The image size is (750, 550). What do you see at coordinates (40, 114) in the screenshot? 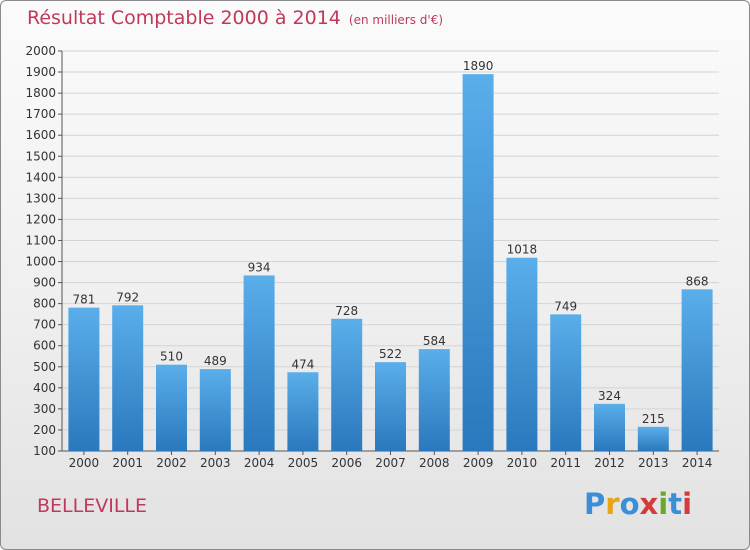
I see `y-tick-label: 1700` at bounding box center [40, 114].